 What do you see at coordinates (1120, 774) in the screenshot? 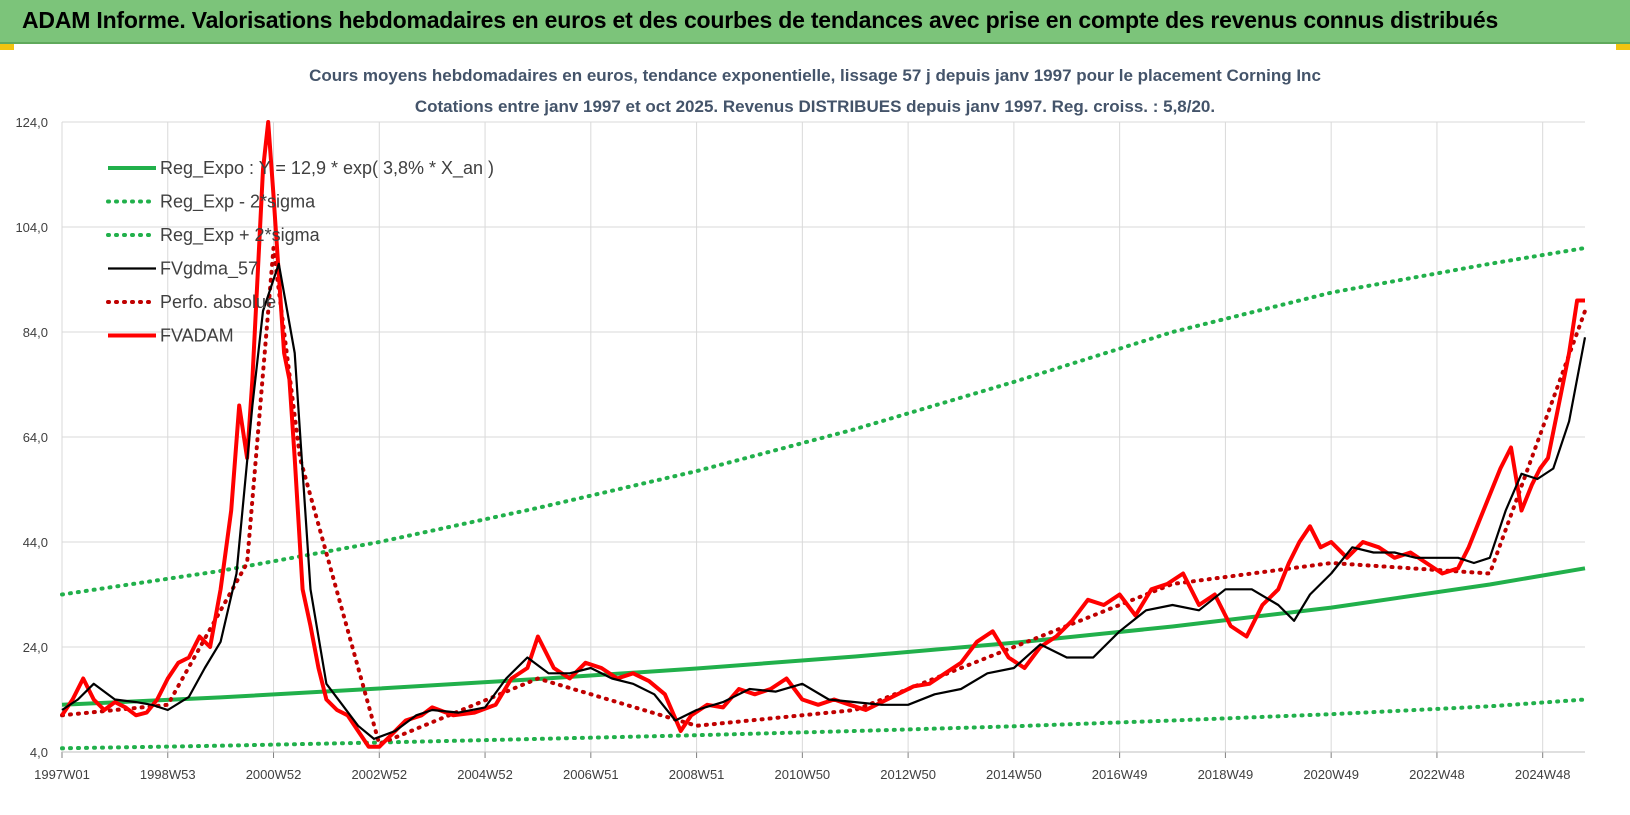
I see `x-tick-label: 2016W49` at bounding box center [1120, 774].